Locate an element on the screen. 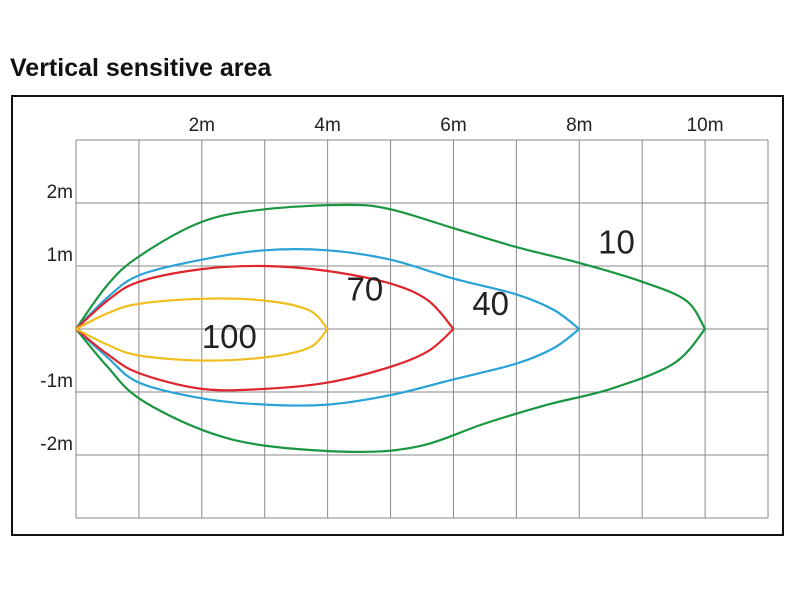 The width and height of the screenshot is (800, 600). curve-100-lower is located at coordinates (202, 345).